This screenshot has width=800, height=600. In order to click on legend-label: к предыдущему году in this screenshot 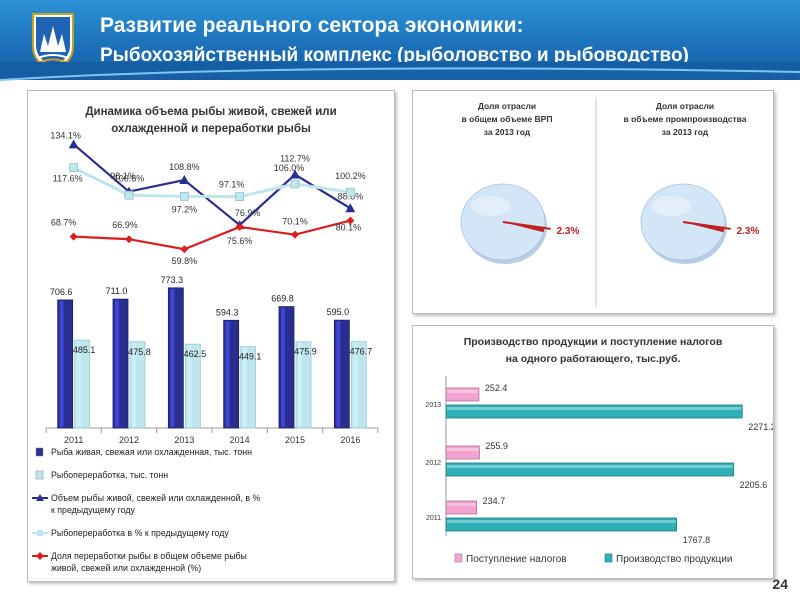, I will do `click(93, 510)`.